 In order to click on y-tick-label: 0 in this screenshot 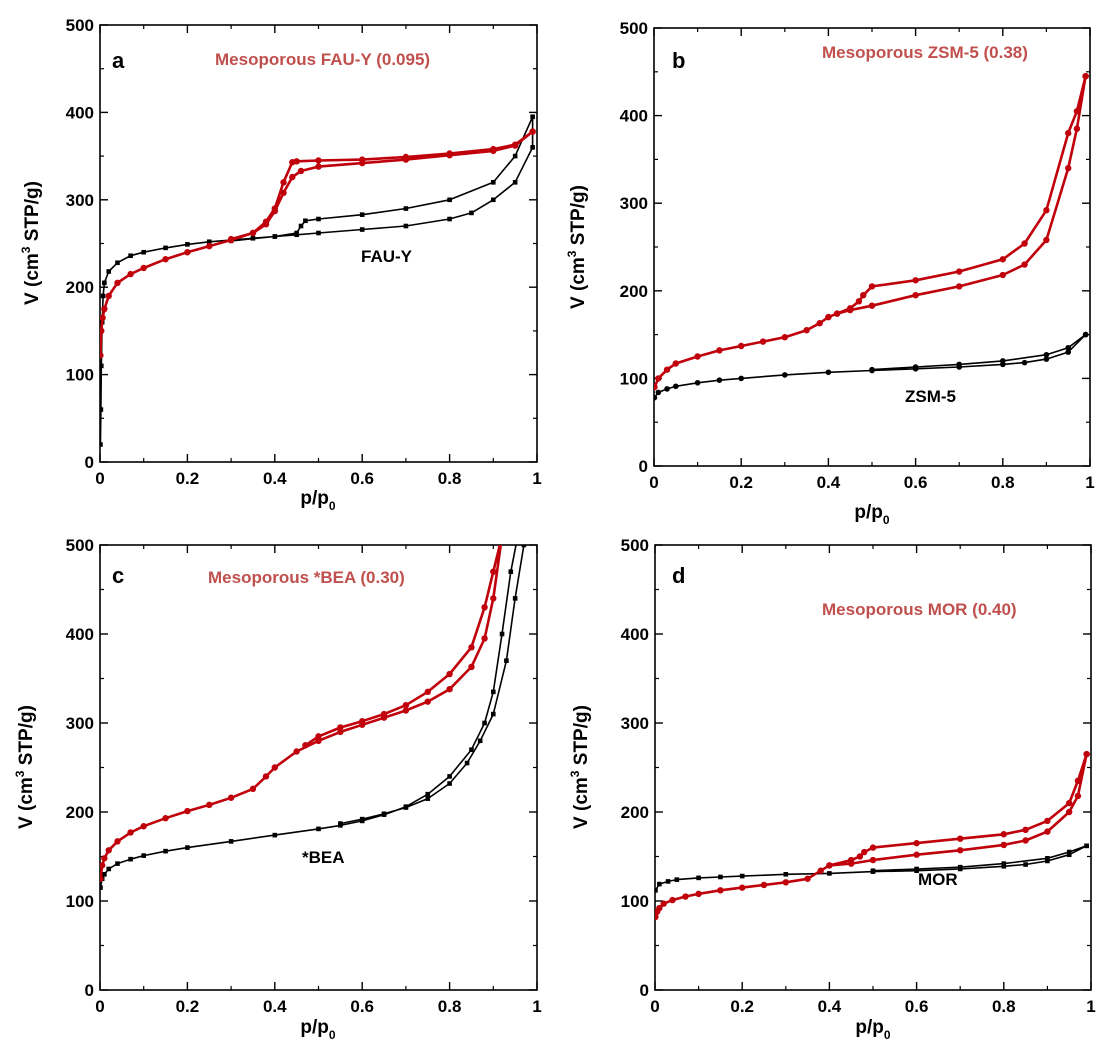, I will do `click(644, 990)`.